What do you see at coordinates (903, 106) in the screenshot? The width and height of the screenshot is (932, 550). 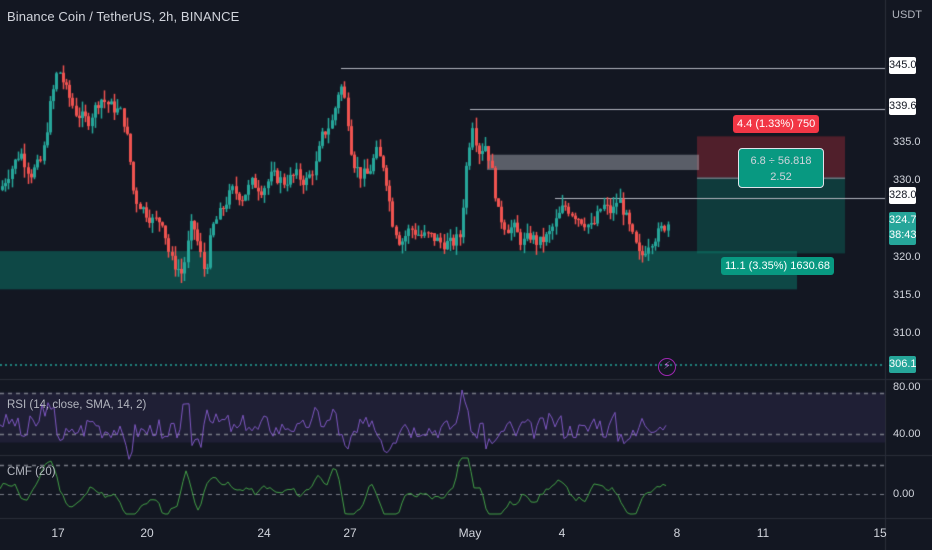 I see `level-label-339: 339.6` at bounding box center [903, 106].